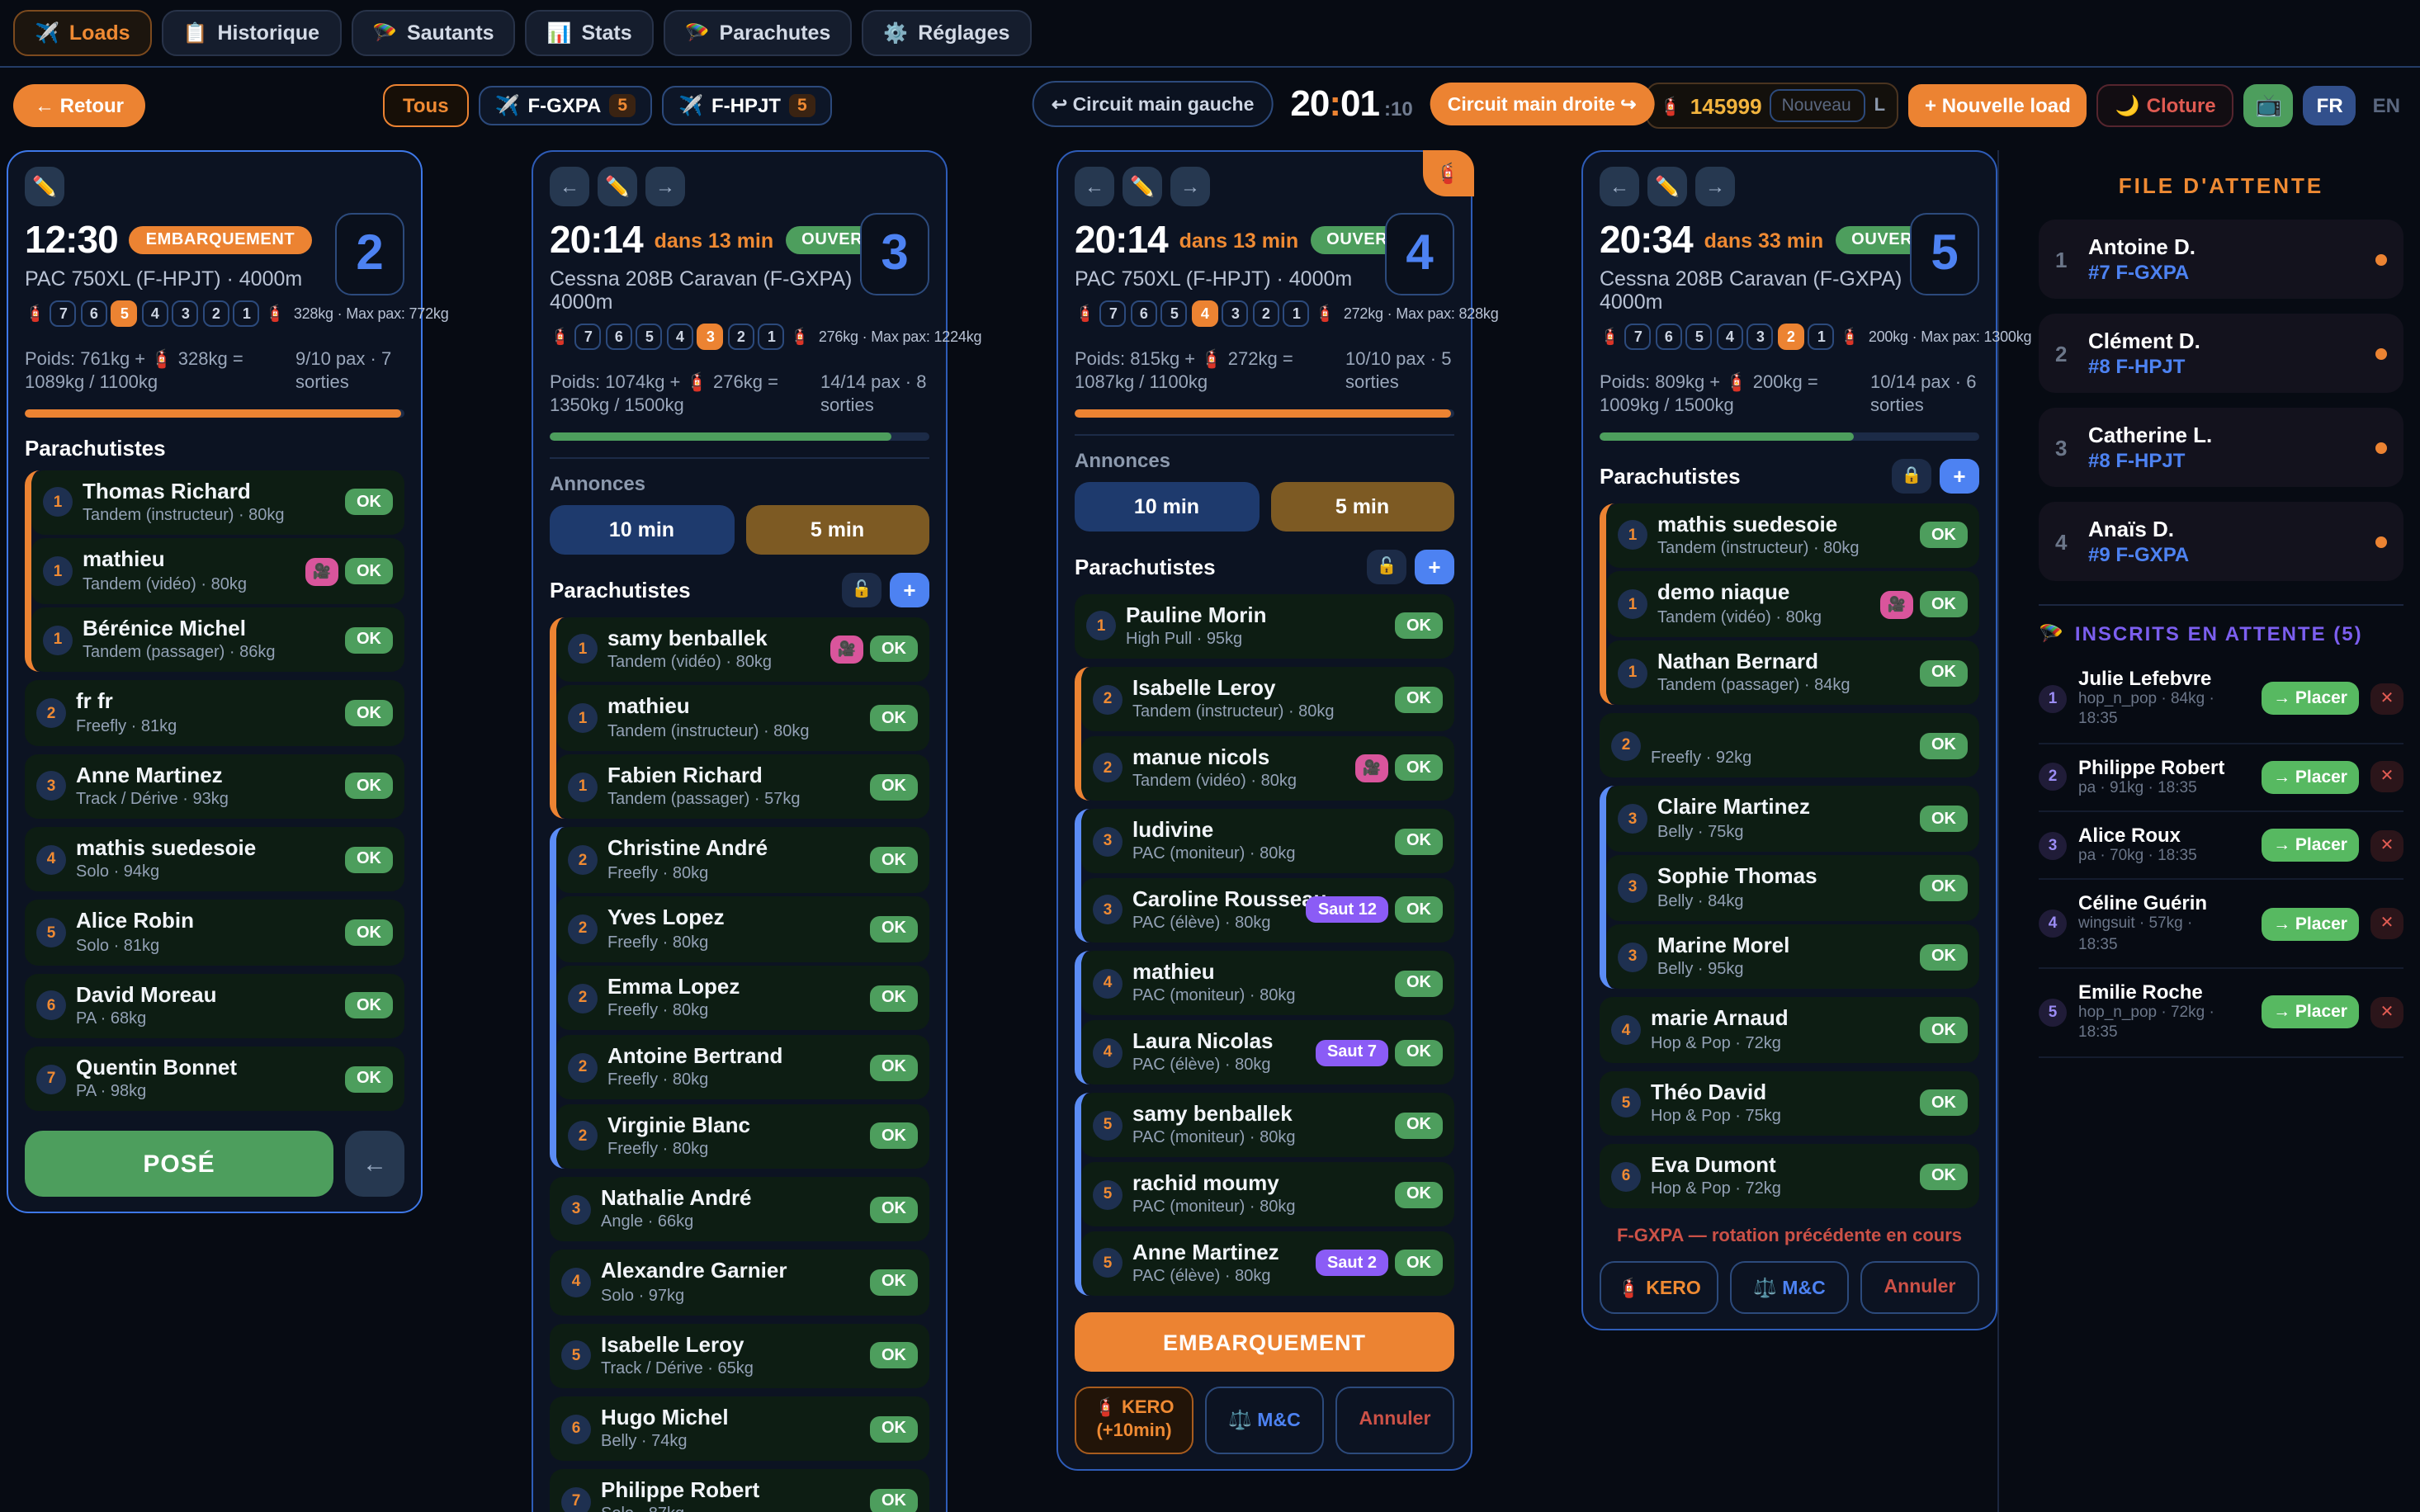 The height and width of the screenshot is (1512, 2420). I want to click on jumper-row: 5 rachid moumy PAC (moniteur) · 80kg 🎥, so click(1267, 1194).